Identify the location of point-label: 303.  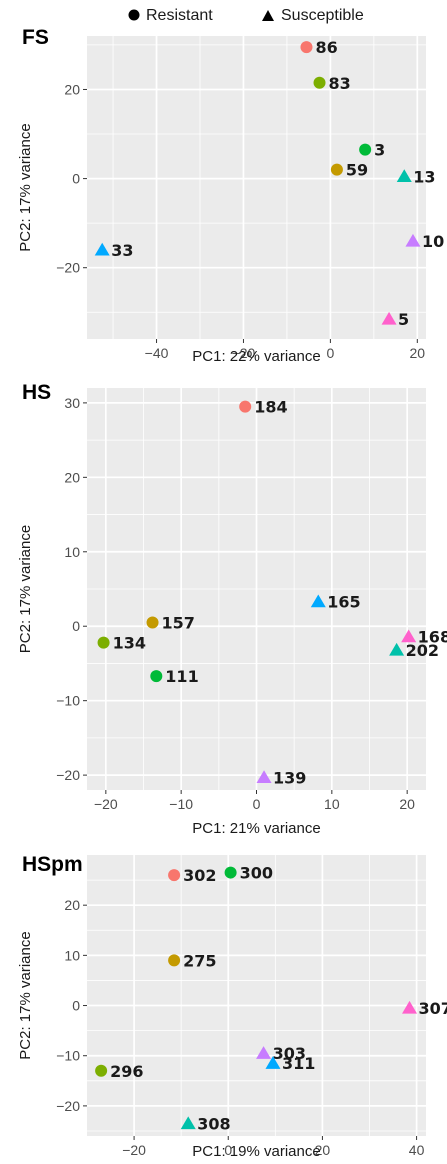
(289, 1053).